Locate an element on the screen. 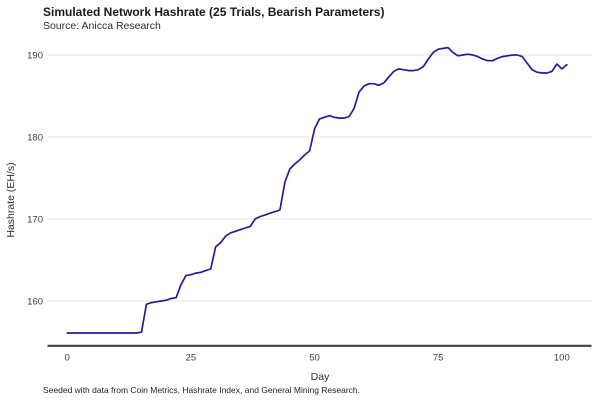  y-axis-label: Hashrate (EH/s) is located at coordinates (11, 200).